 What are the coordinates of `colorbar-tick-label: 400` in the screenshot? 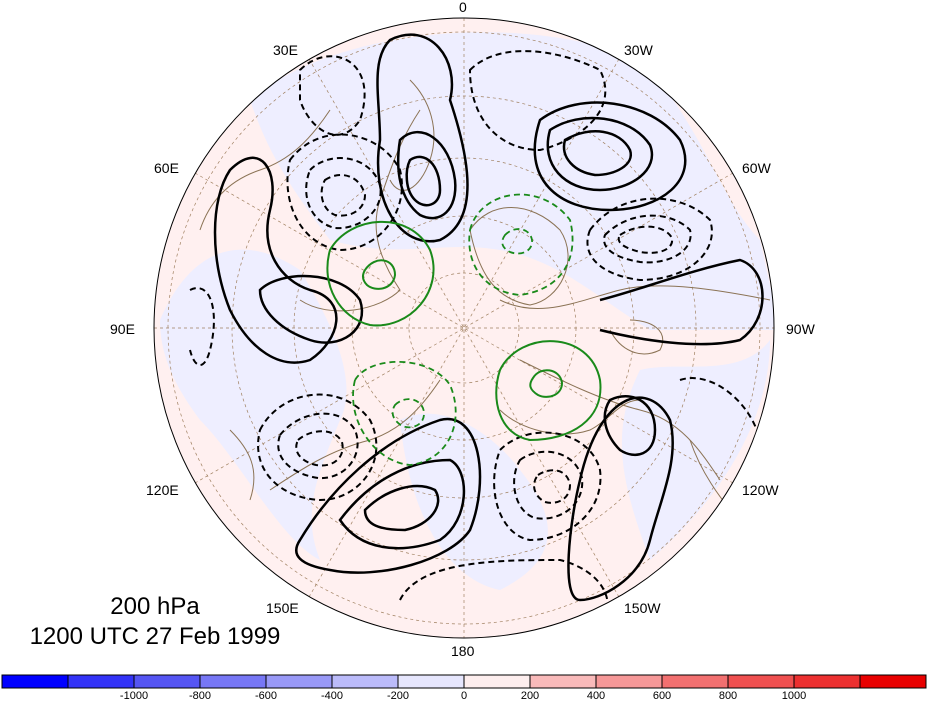 It's located at (596, 696).